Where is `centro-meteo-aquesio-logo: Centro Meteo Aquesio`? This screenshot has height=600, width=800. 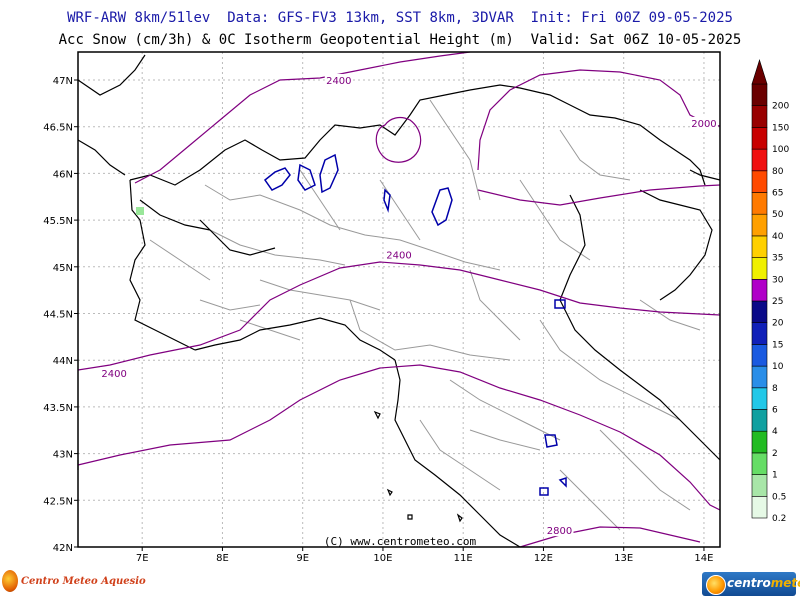 centro-meteo-aquesio-logo: Centro Meteo Aquesio is located at coordinates (73, 583).